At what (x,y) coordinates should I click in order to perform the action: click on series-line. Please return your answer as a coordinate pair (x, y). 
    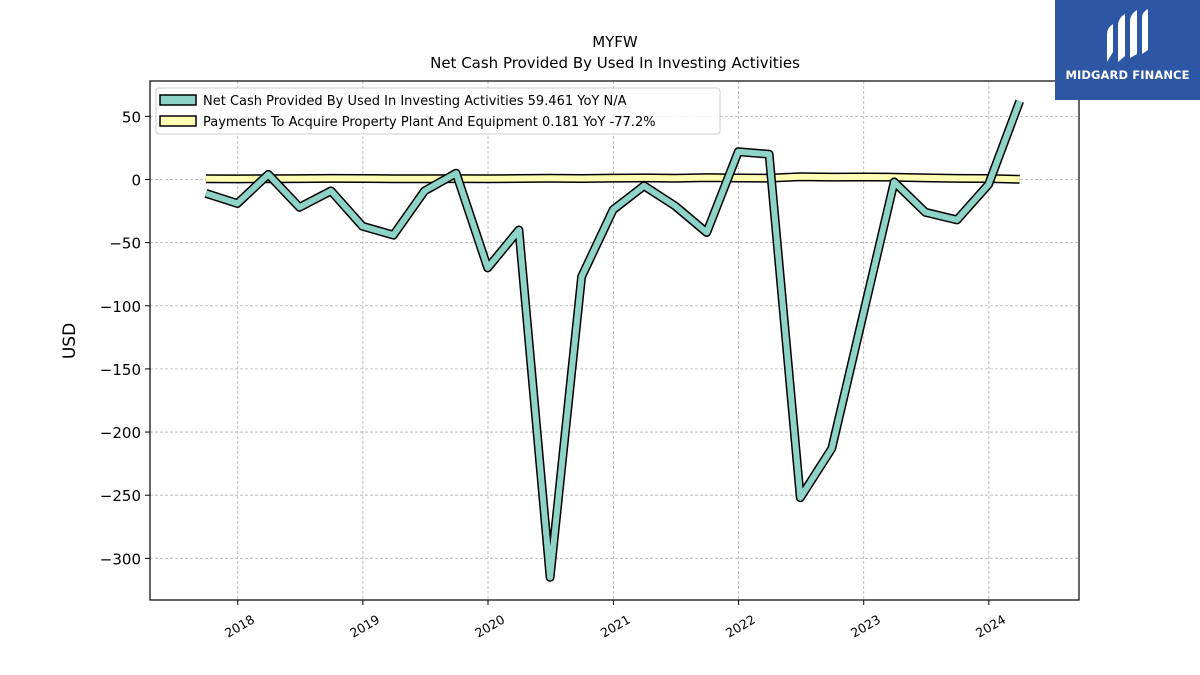
    Looking at the image, I should click on (612, 178).